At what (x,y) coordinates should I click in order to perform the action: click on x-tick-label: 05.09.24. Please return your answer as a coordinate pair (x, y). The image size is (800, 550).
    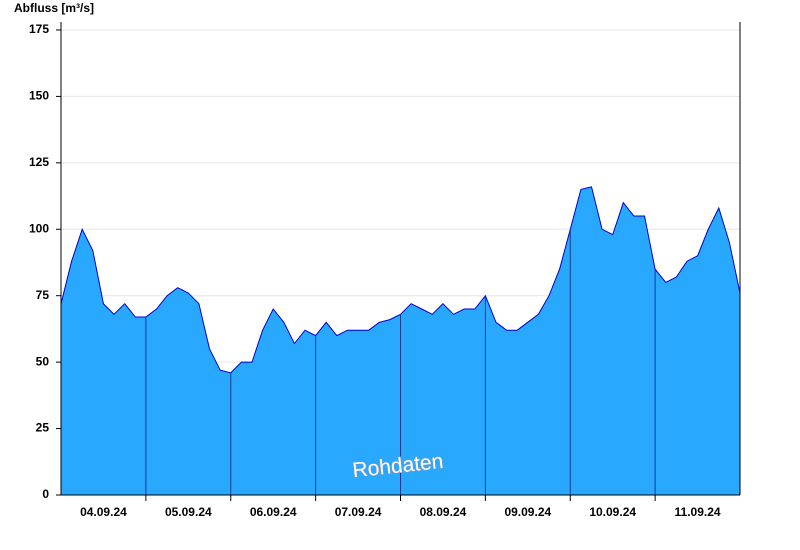
    Looking at the image, I should click on (188, 512).